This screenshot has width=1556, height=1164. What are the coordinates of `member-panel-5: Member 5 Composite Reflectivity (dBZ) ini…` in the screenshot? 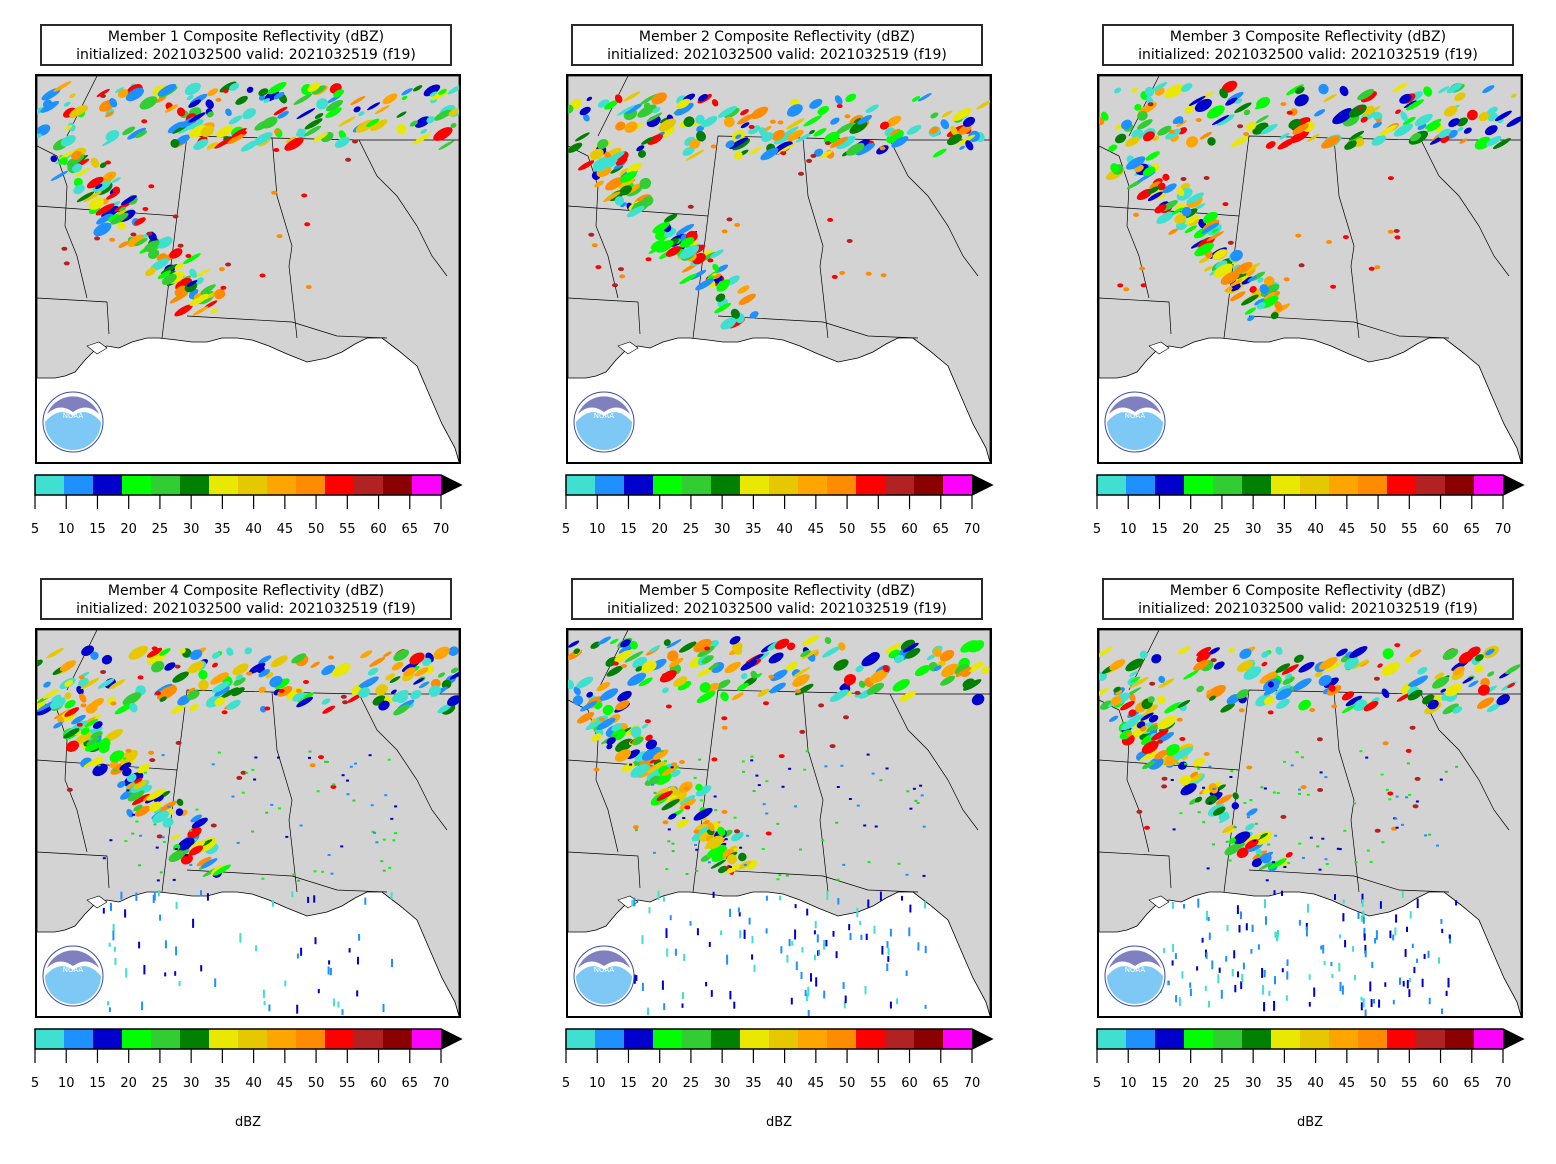 It's located at (794, 858).